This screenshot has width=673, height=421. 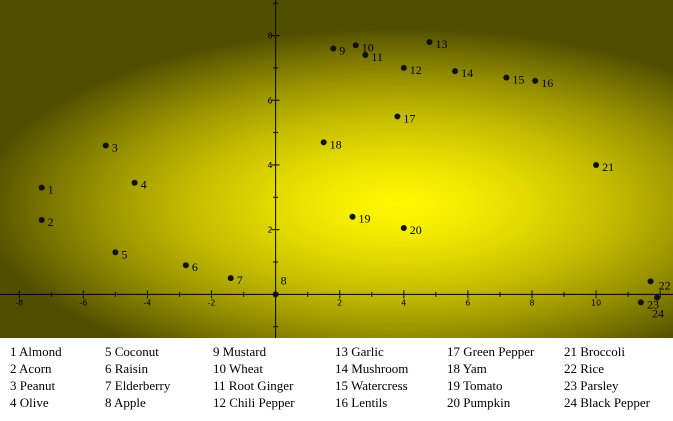 What do you see at coordinates (608, 167) in the screenshot?
I see `data-point-label: 21` at bounding box center [608, 167].